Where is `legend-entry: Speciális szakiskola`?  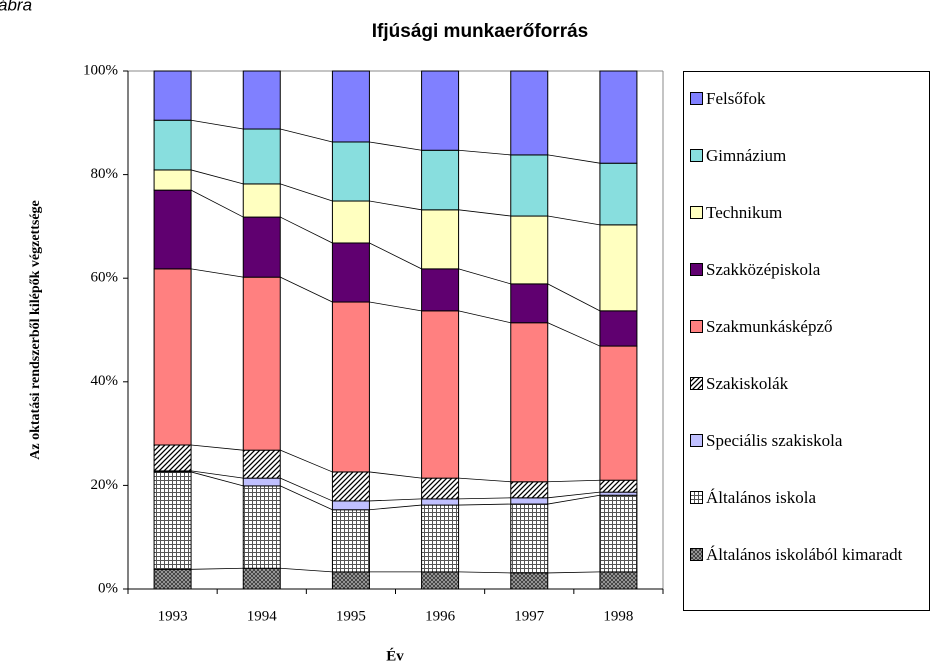
legend-entry: Speciális szakiskola is located at coordinates (806, 458).